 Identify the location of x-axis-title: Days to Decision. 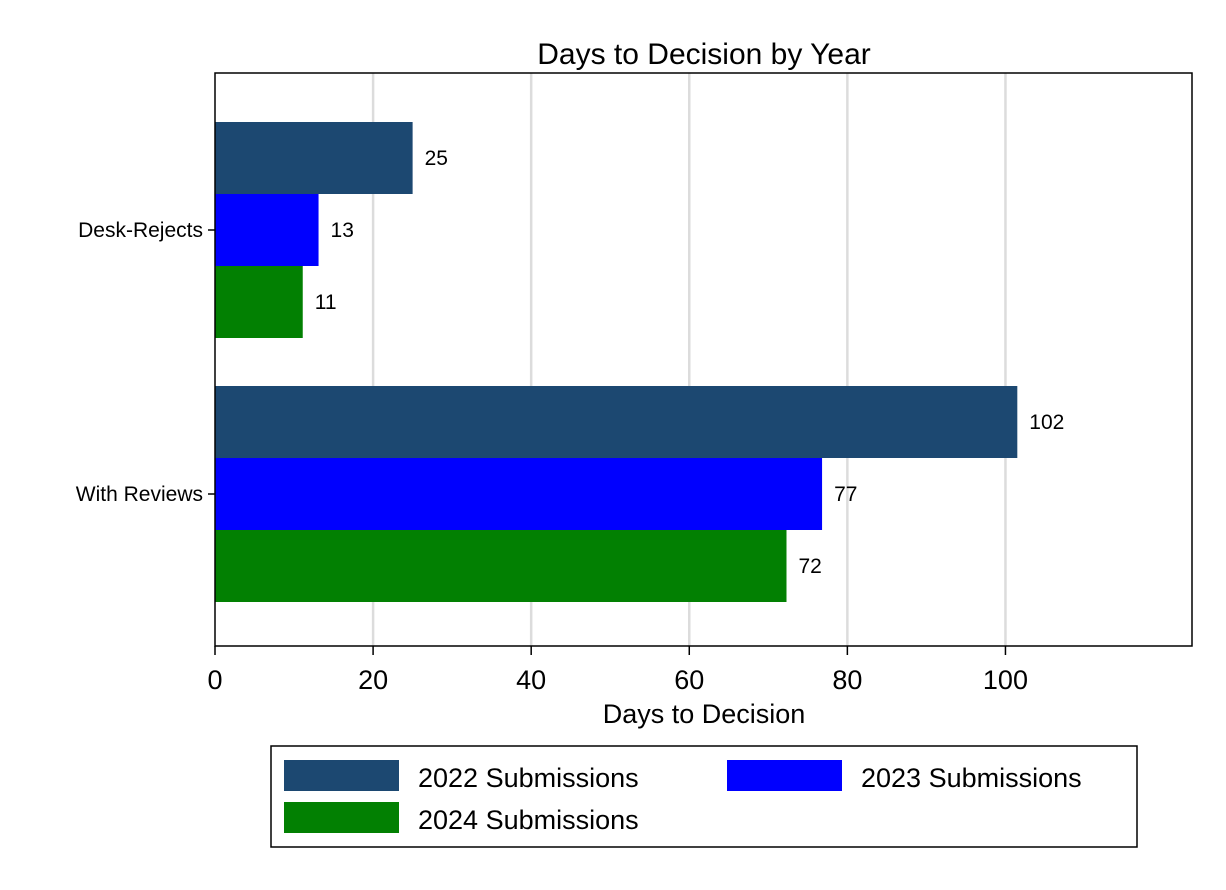
(704, 714).